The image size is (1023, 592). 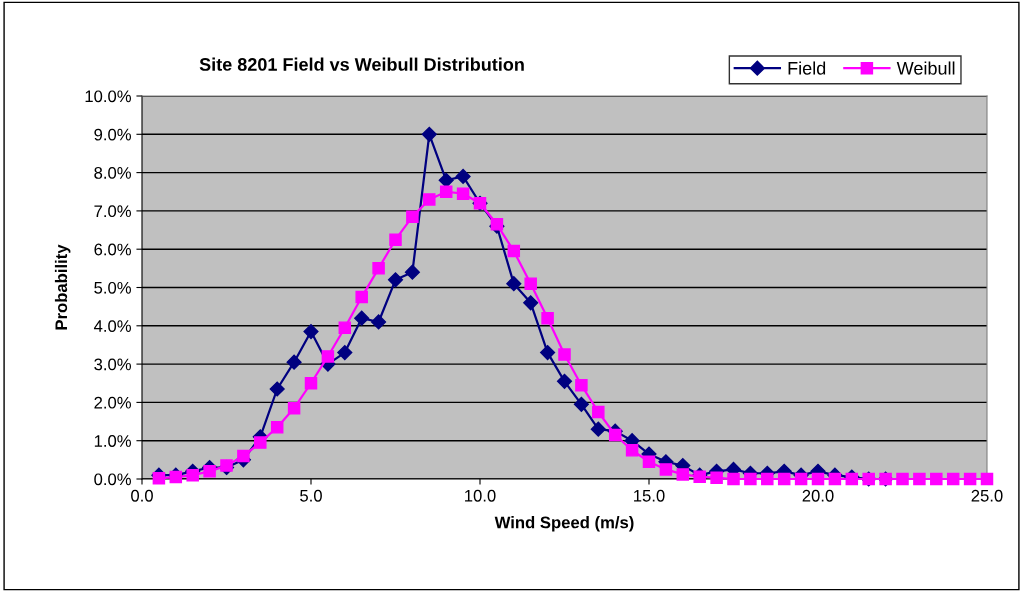 What do you see at coordinates (649, 495) in the screenshot?
I see `x-tick-label: 15.0` at bounding box center [649, 495].